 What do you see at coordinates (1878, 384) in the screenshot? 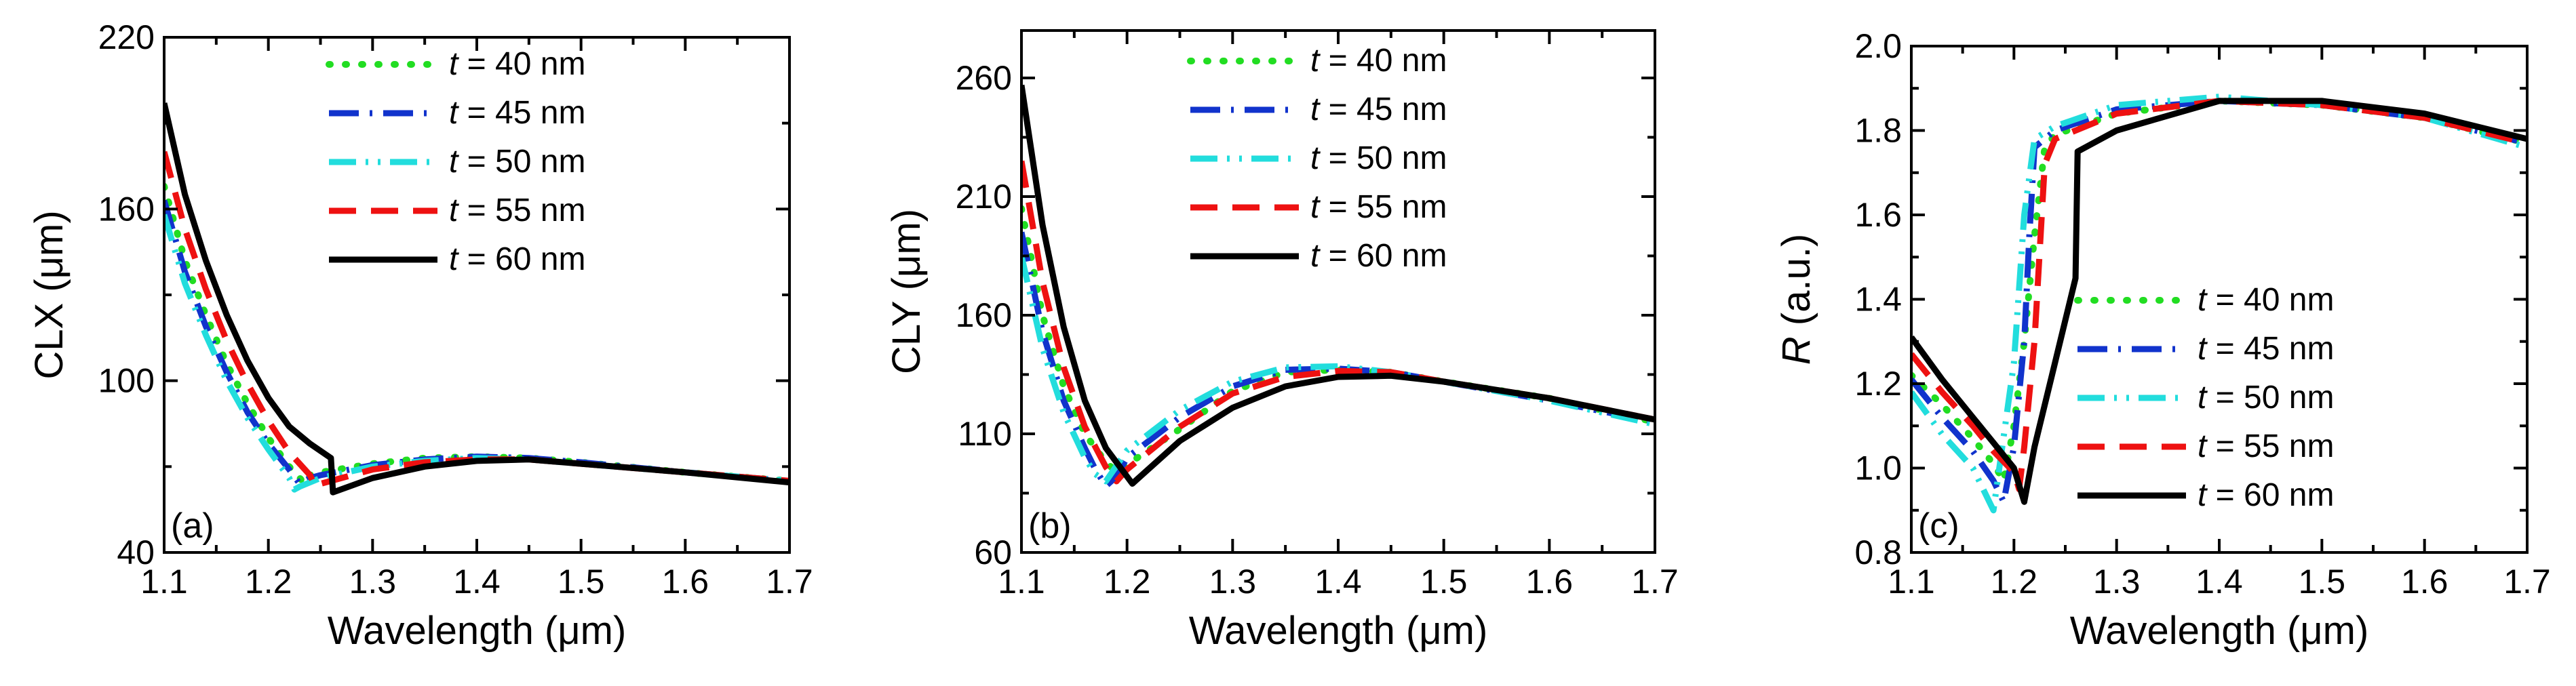
I see `y-tick-label: 1.2` at bounding box center [1878, 384].